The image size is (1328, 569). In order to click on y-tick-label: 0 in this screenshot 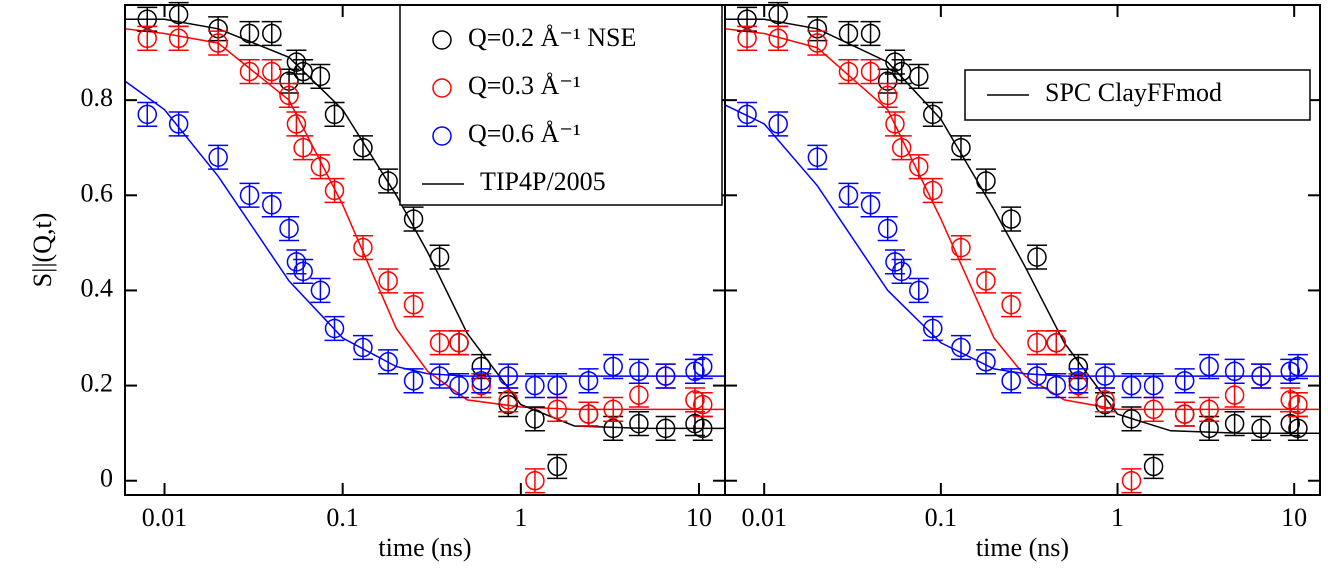, I will do `click(106, 478)`.